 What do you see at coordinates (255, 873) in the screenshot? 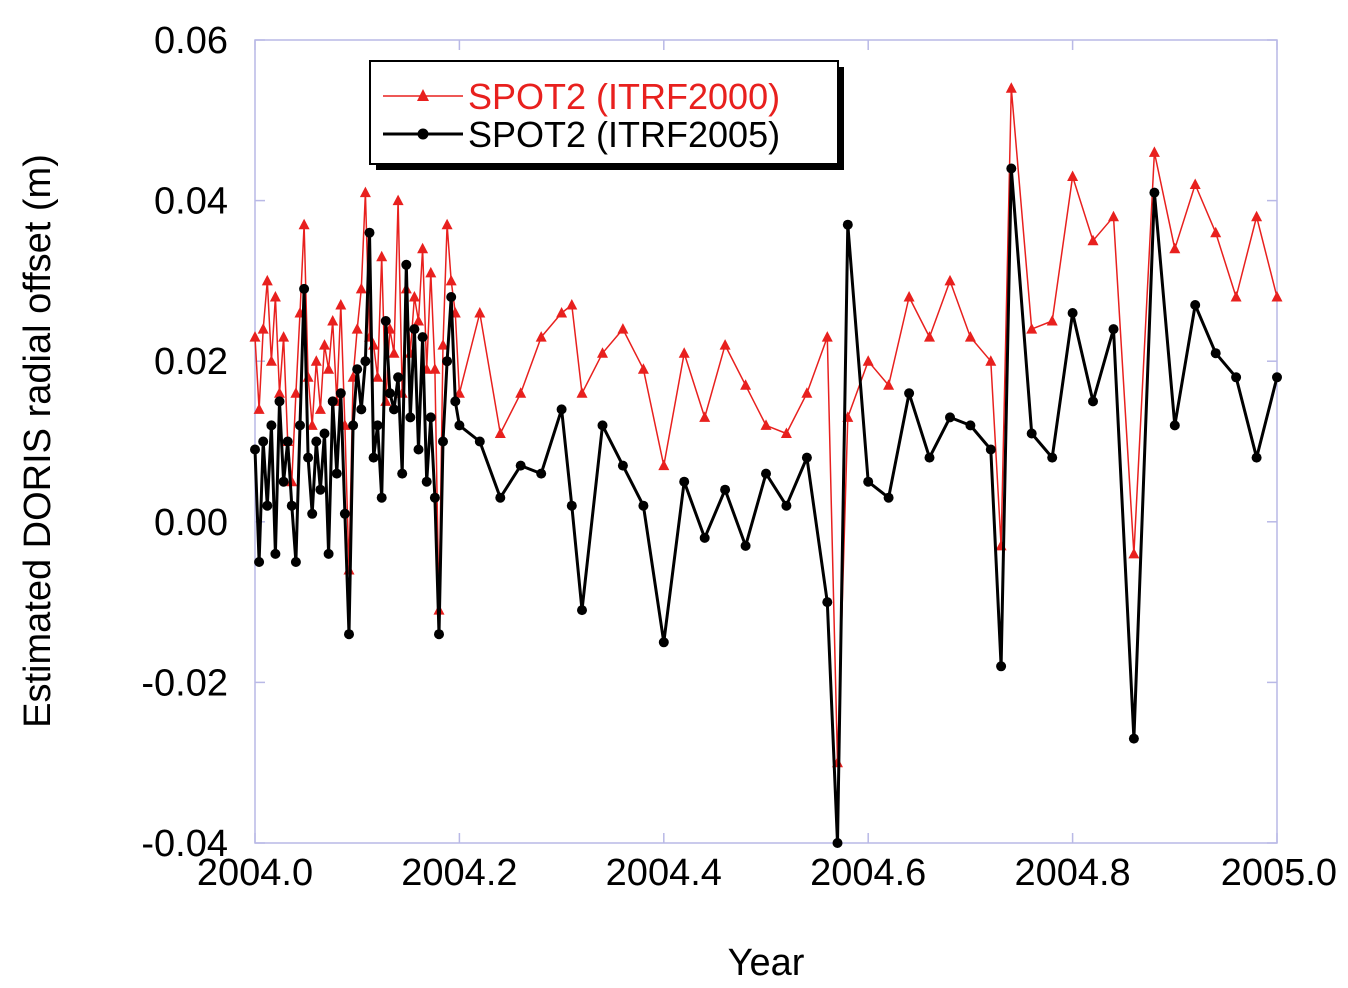
I see `x-tick-label: 2004.0` at bounding box center [255, 873].